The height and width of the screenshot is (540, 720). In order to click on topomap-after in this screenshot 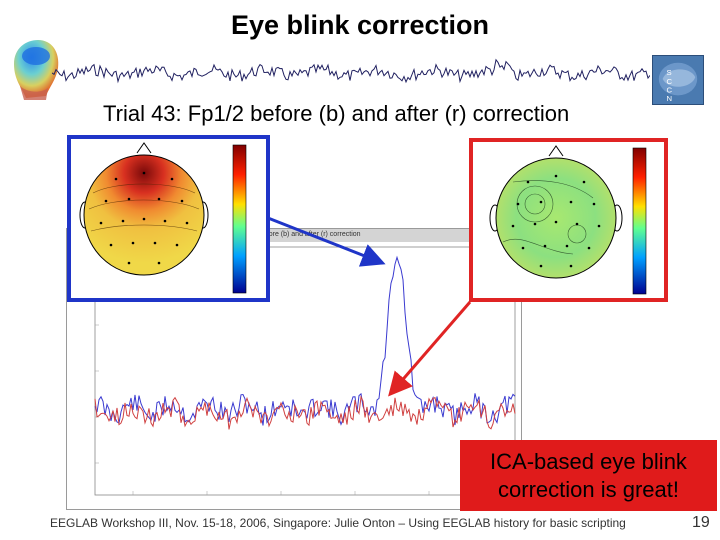, I will do `click(568, 220)`.